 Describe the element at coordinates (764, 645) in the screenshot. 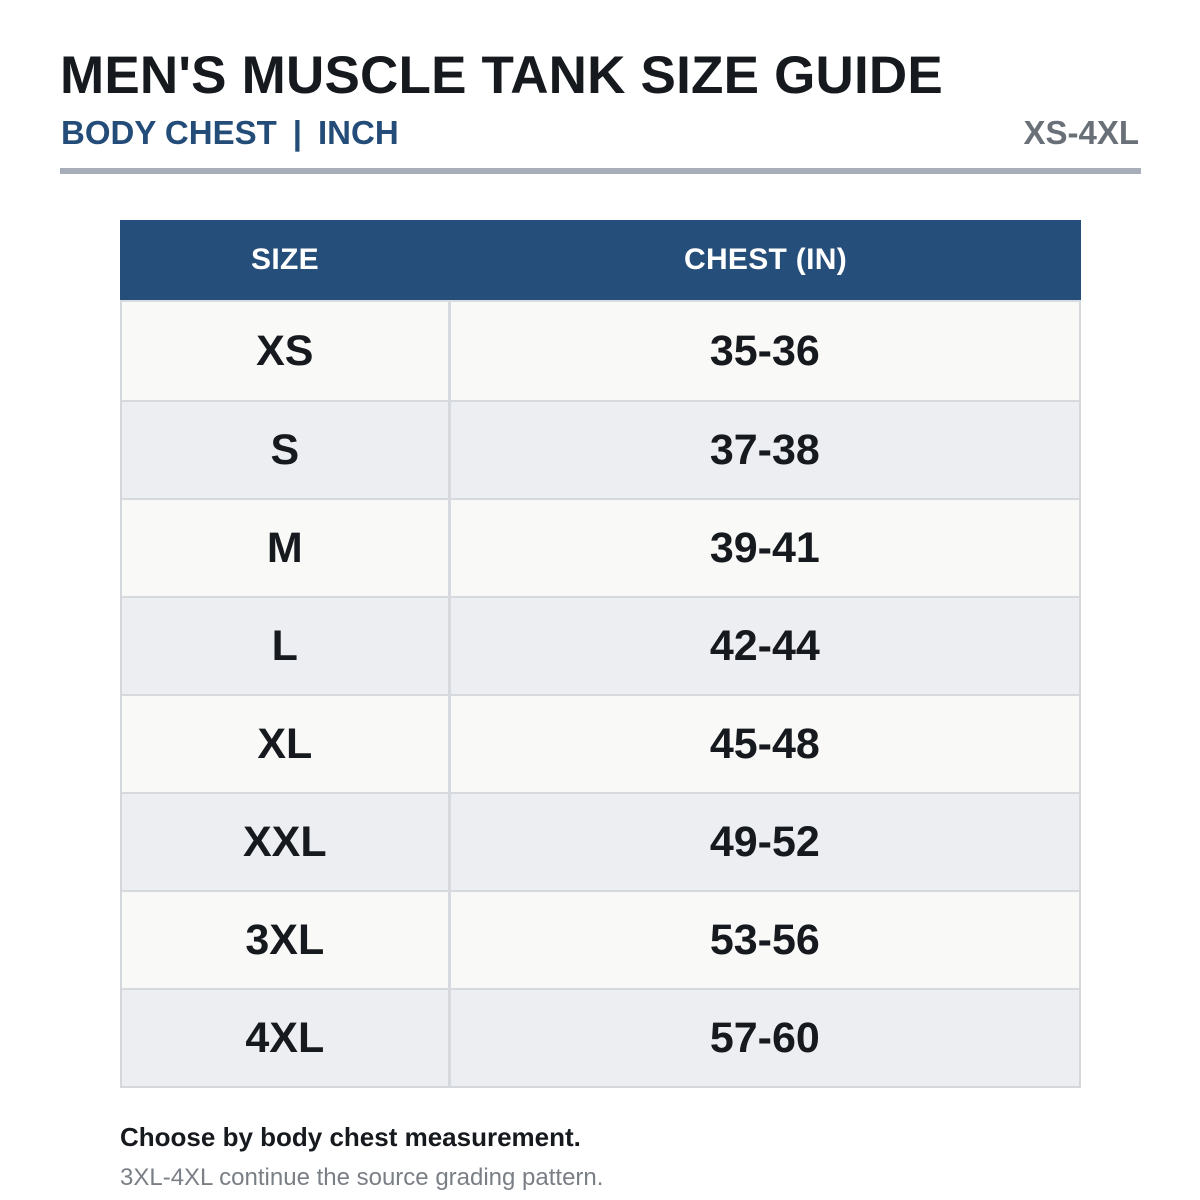

I see `chest-cell: 42-44` at that location.